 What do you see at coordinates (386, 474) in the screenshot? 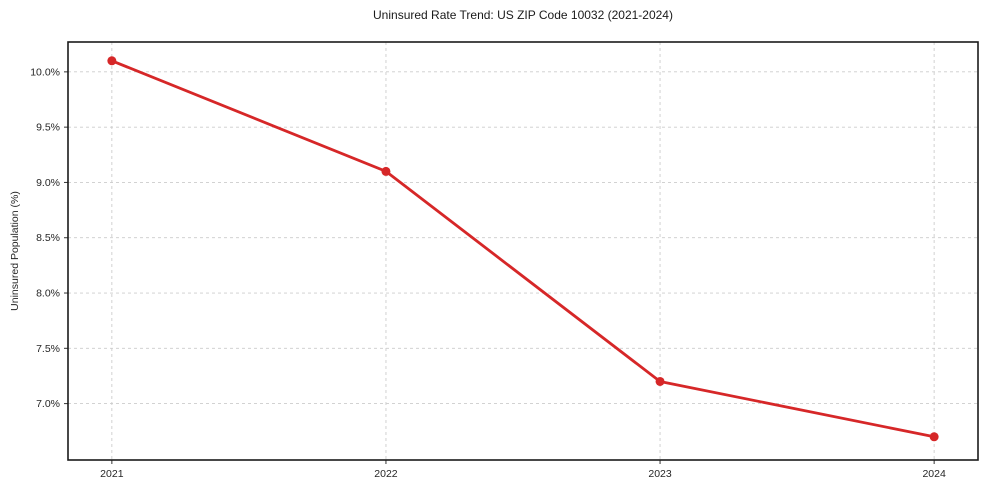
I see `x-tick-label: 2022` at bounding box center [386, 474].